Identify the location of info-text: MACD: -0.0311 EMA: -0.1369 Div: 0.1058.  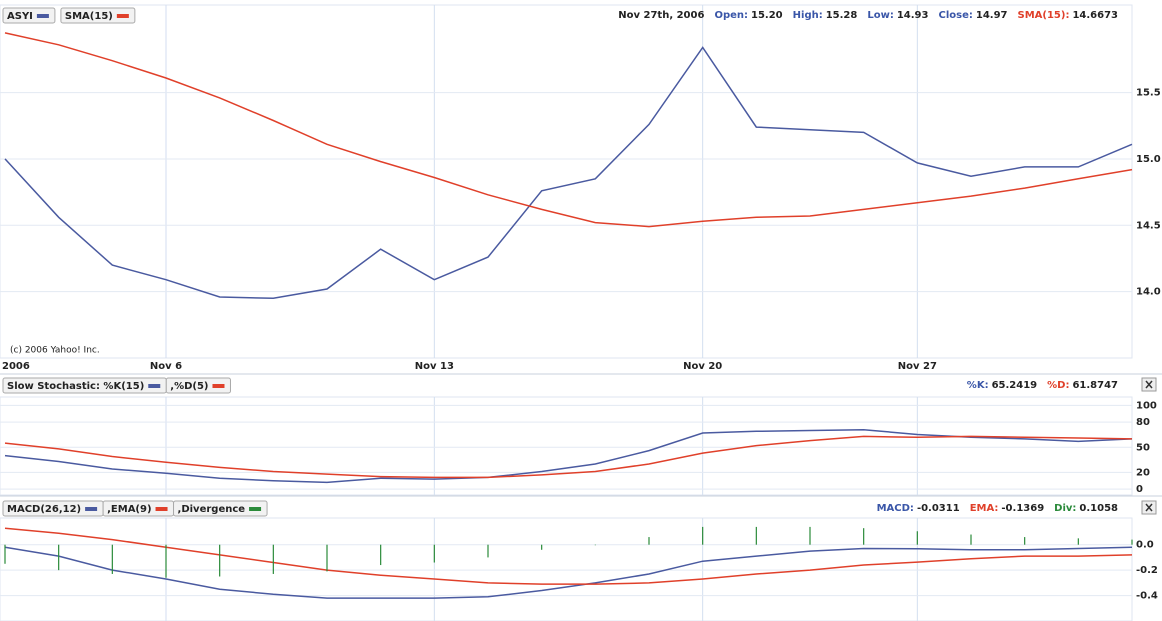
(997, 508).